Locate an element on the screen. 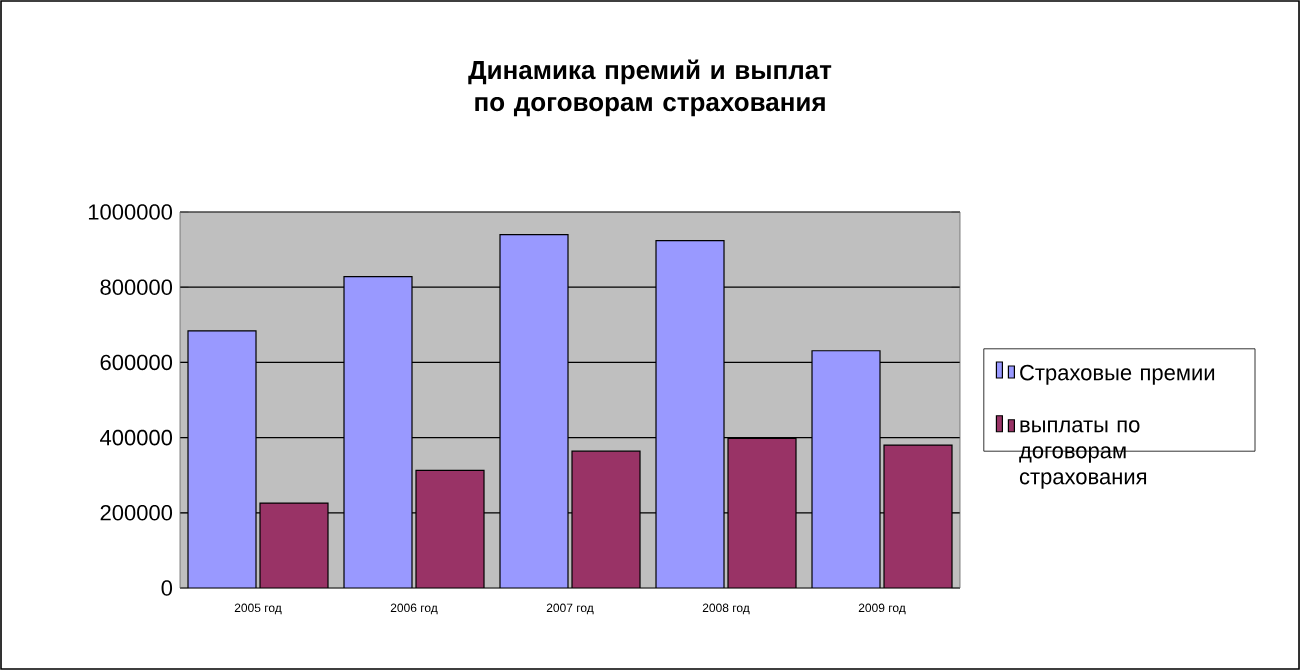 The image size is (1300, 670). y-tick-label: 200000 is located at coordinates (136, 513).